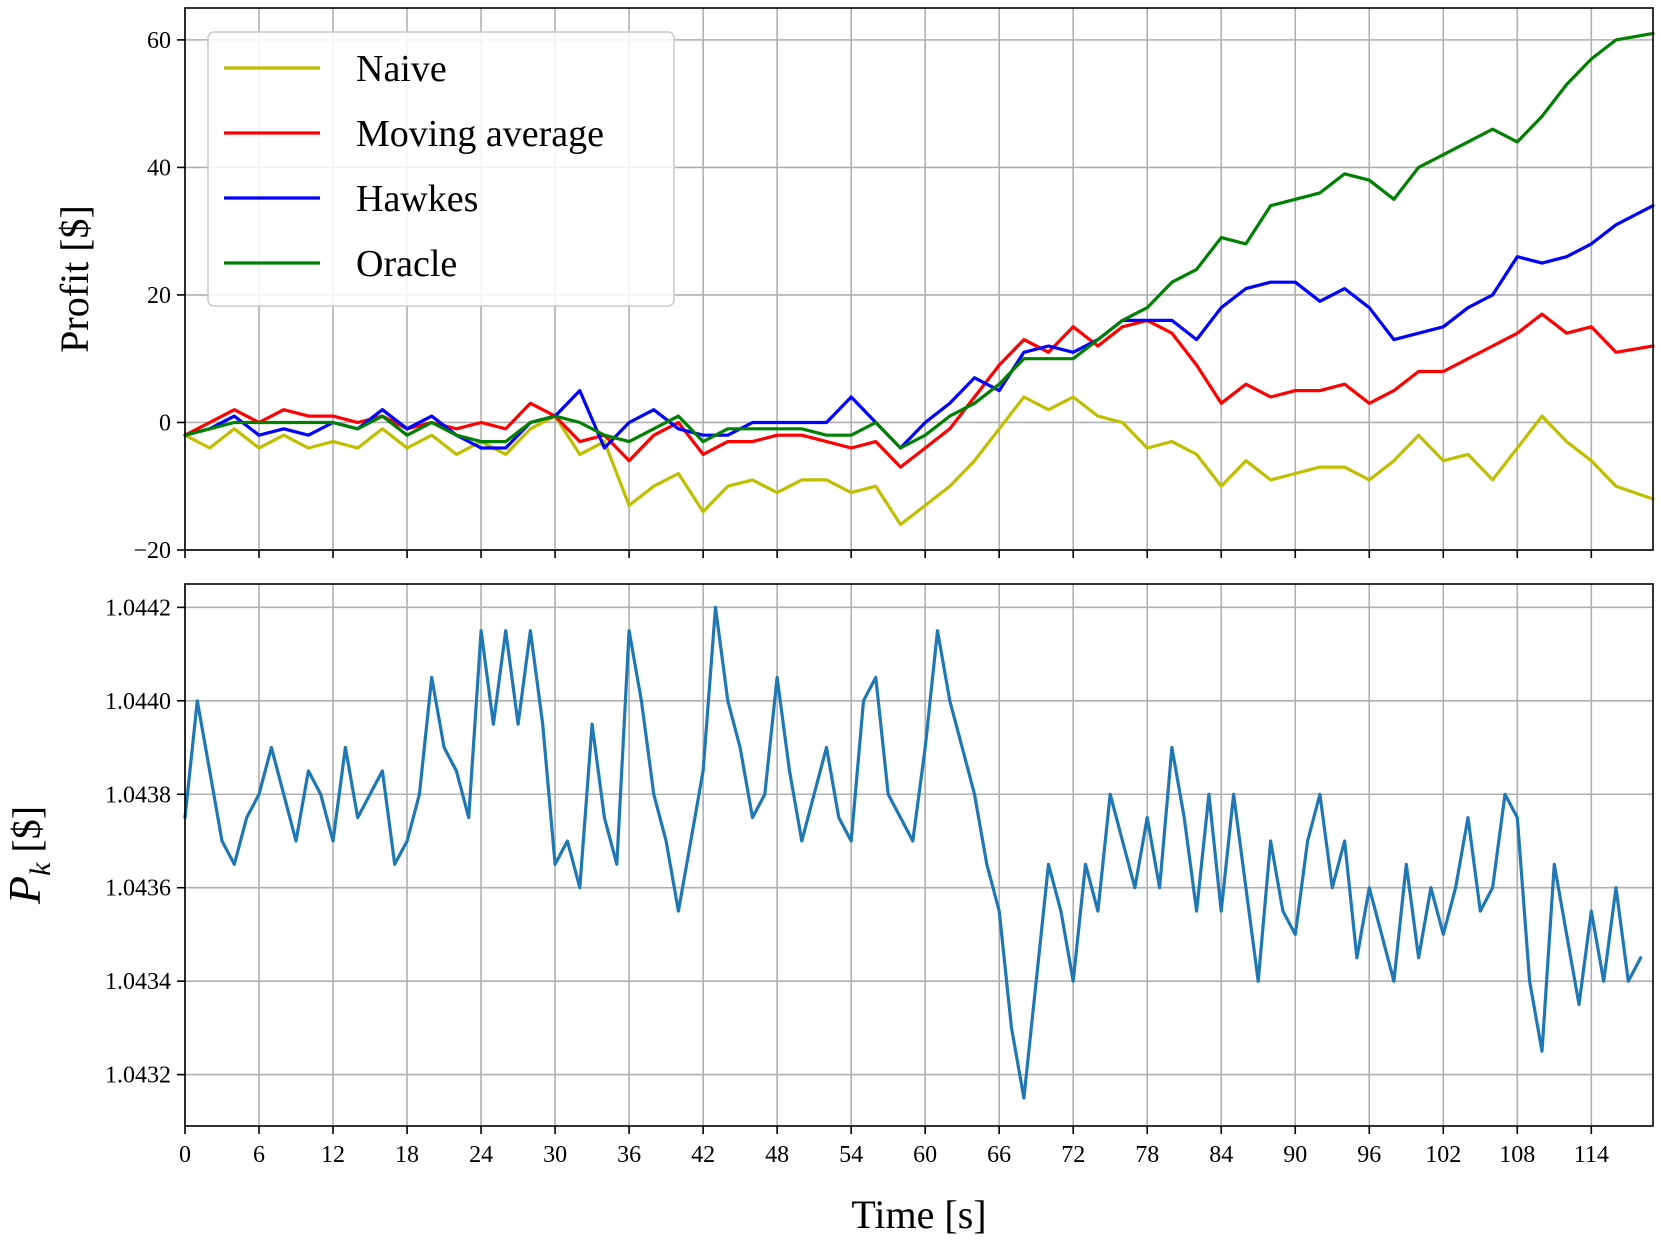  Describe the element at coordinates (1221, 1155) in the screenshot. I see `x-tick-label: 84` at that location.